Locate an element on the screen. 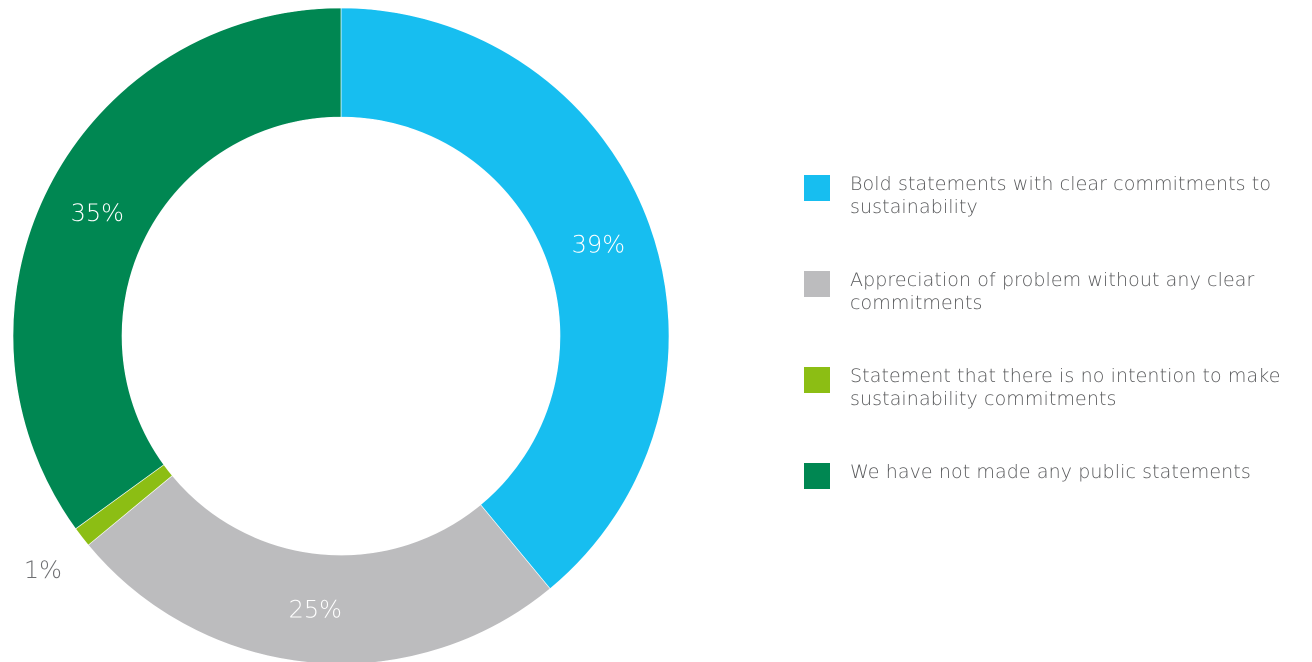  slice-label-statement-that-there: 1% is located at coordinates (43, 570).